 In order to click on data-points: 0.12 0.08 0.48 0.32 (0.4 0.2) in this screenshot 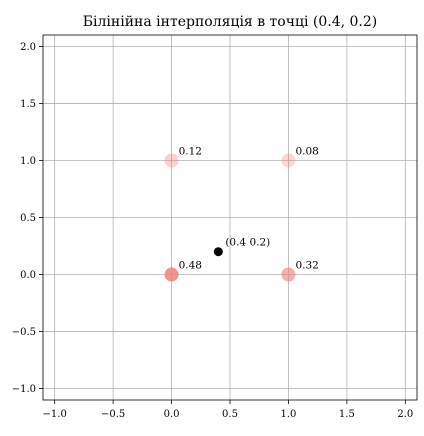, I will do `click(241, 213)`.